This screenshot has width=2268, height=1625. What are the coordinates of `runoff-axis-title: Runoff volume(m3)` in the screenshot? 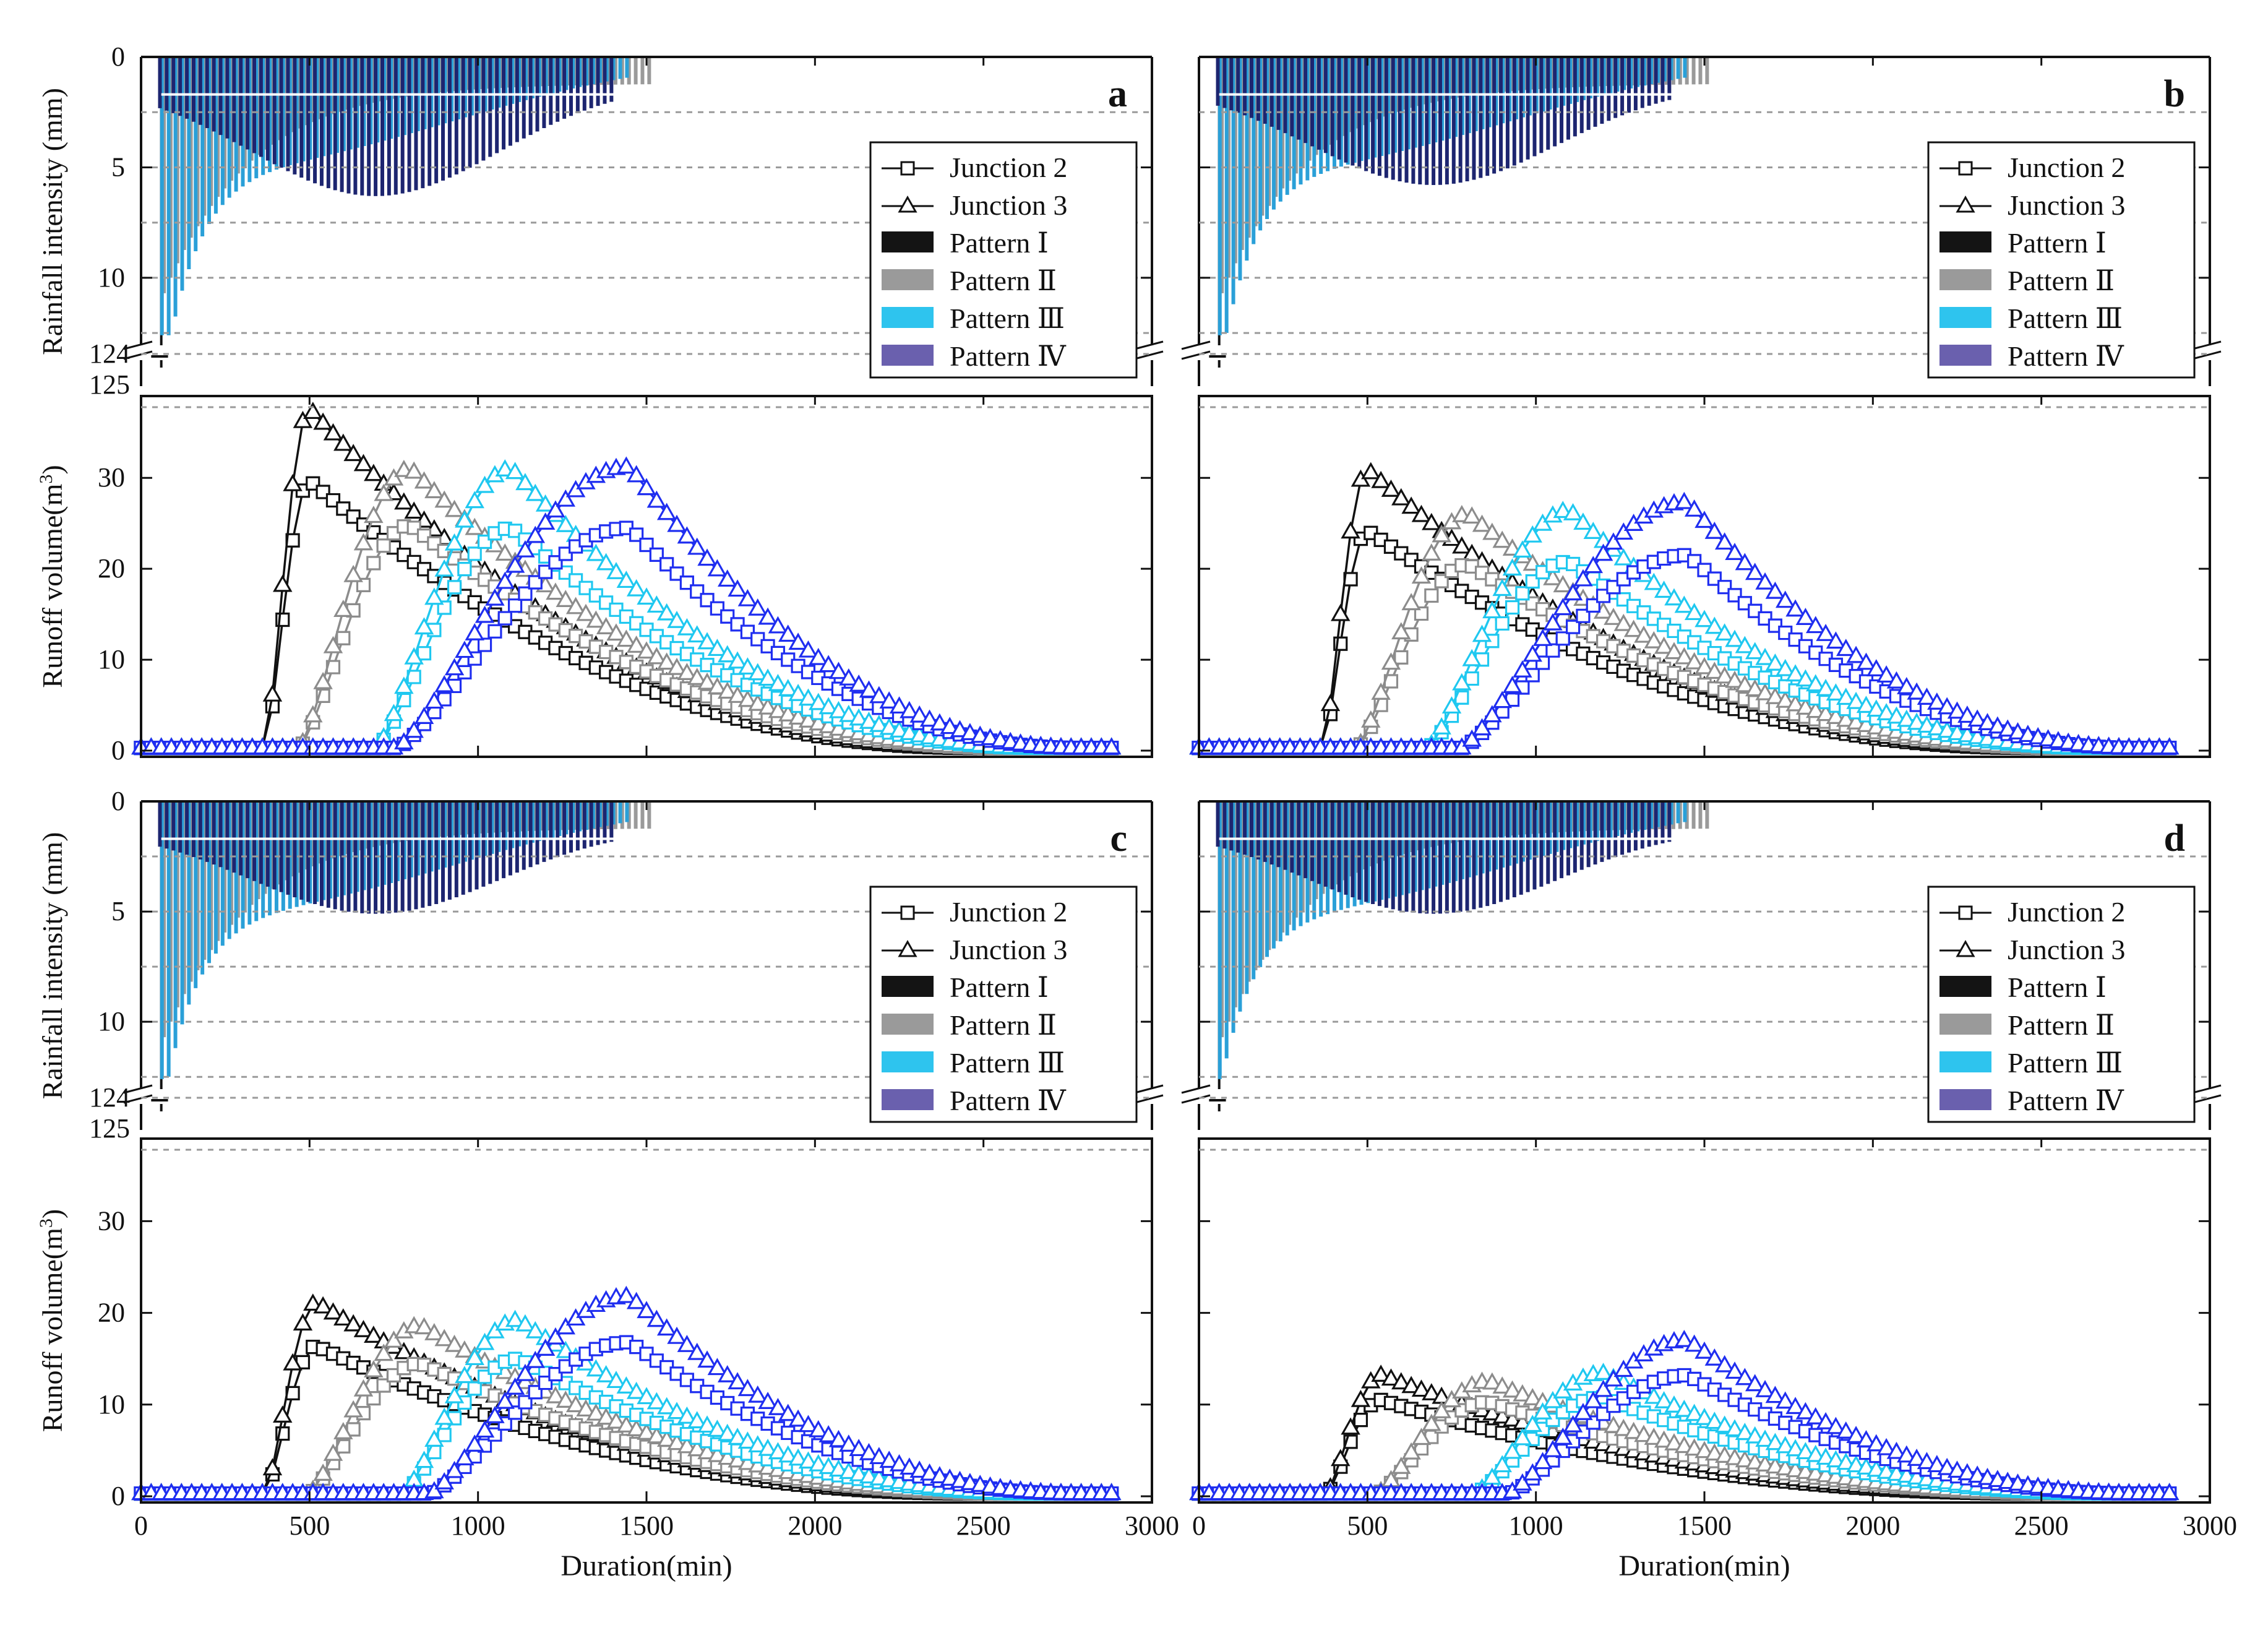 It's located at (52, 576).